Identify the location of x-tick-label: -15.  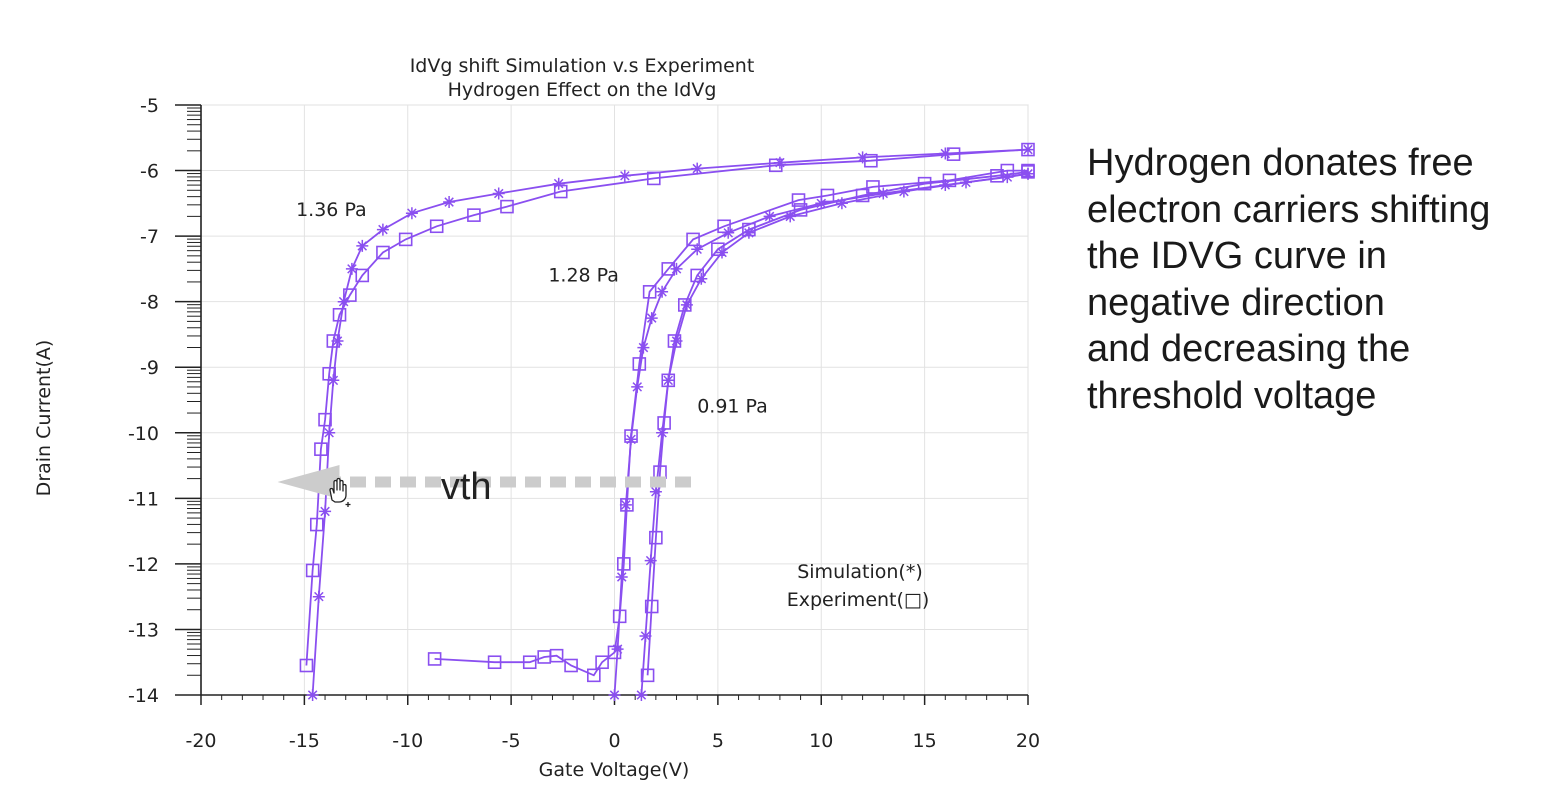
(304, 741).